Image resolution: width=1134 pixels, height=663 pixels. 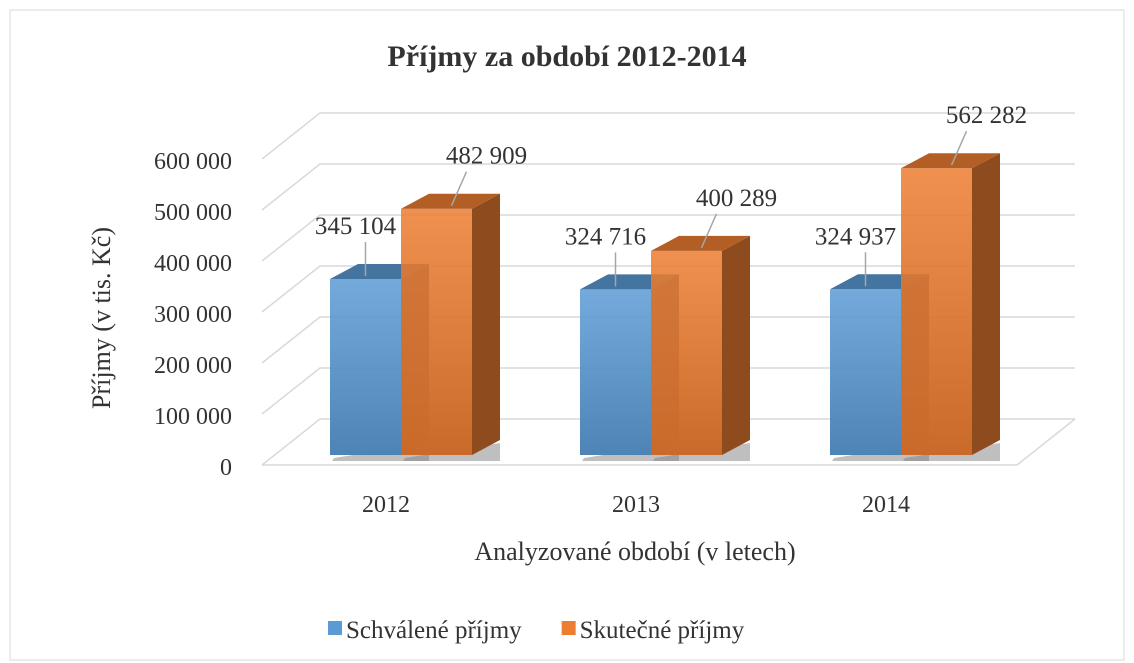 I want to click on legend-label: Schválené příjmy, so click(x=434, y=630).